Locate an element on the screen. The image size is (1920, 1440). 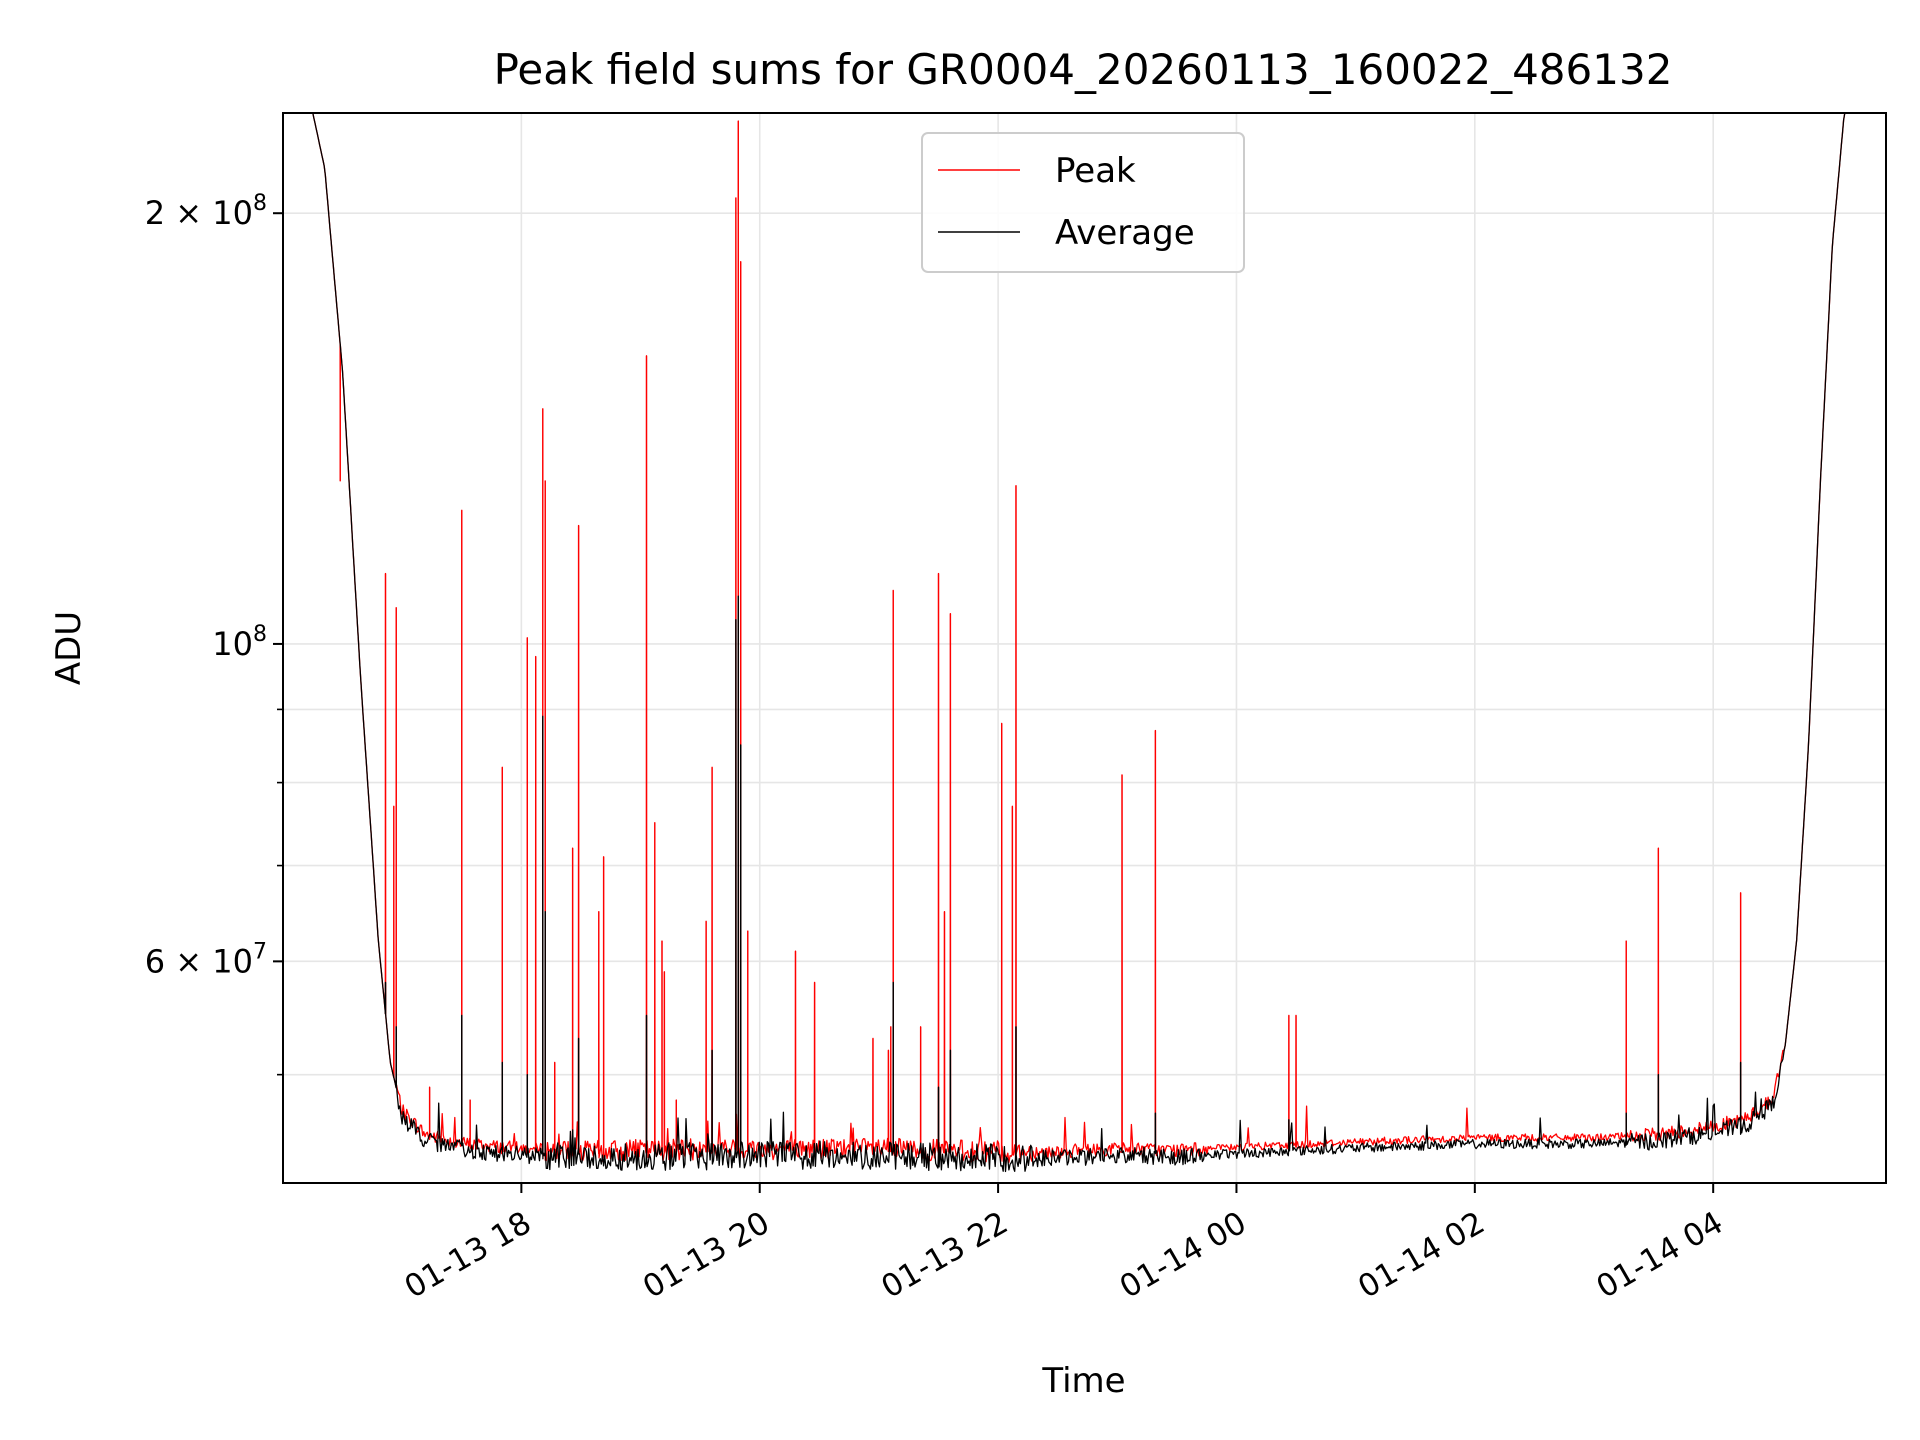
legend-label-average: Average is located at coordinates (1125, 233).